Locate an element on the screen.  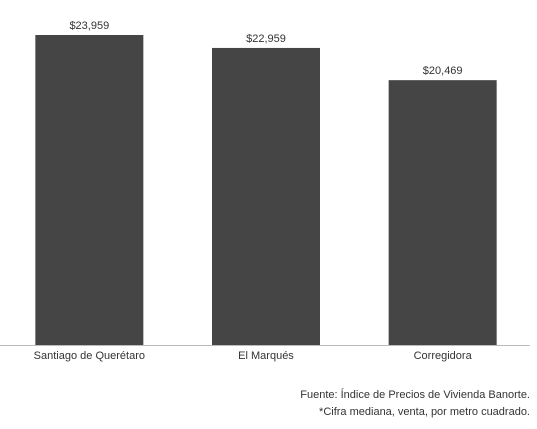
value-label: $22,959 is located at coordinates (266, 39).